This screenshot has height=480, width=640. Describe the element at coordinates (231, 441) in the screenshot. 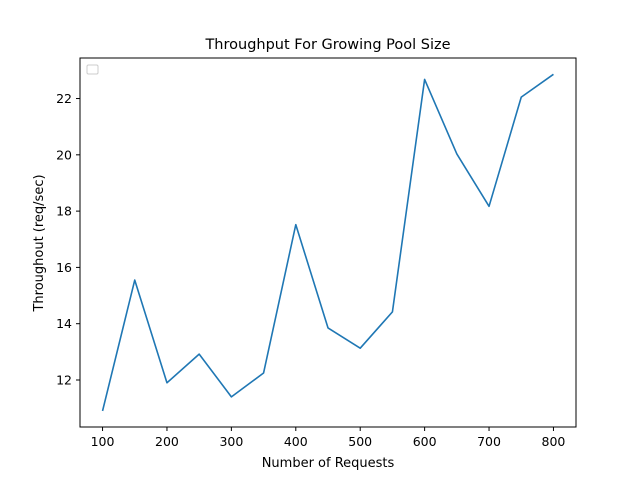

I see `x-tick-label: 300` at that location.